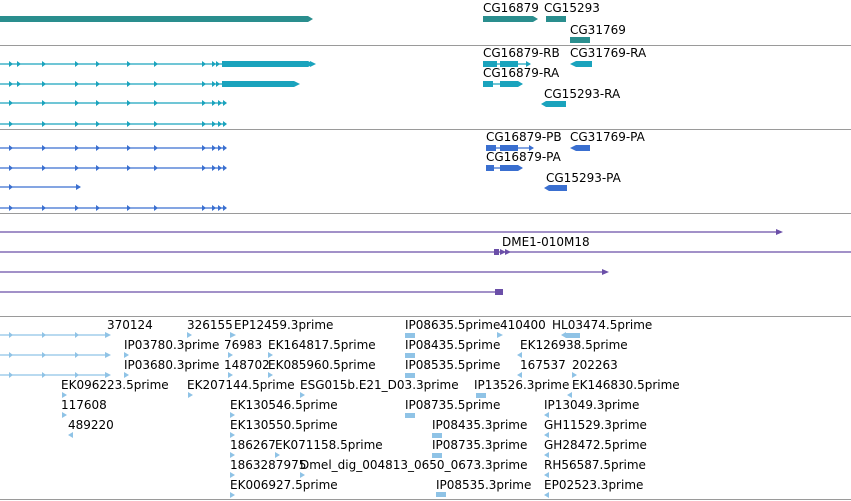  What do you see at coordinates (595, 425) in the screenshot?
I see `est-label: GH11529.3prime` at bounding box center [595, 425].